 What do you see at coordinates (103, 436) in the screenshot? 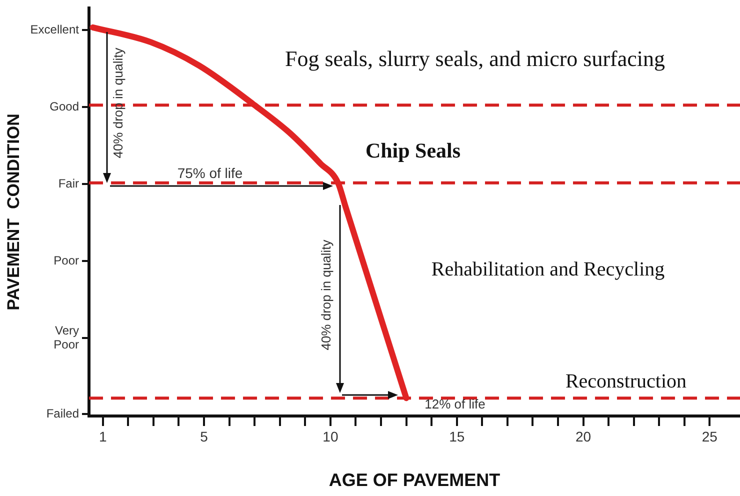
I see `x-tick-label: 1` at bounding box center [103, 436].